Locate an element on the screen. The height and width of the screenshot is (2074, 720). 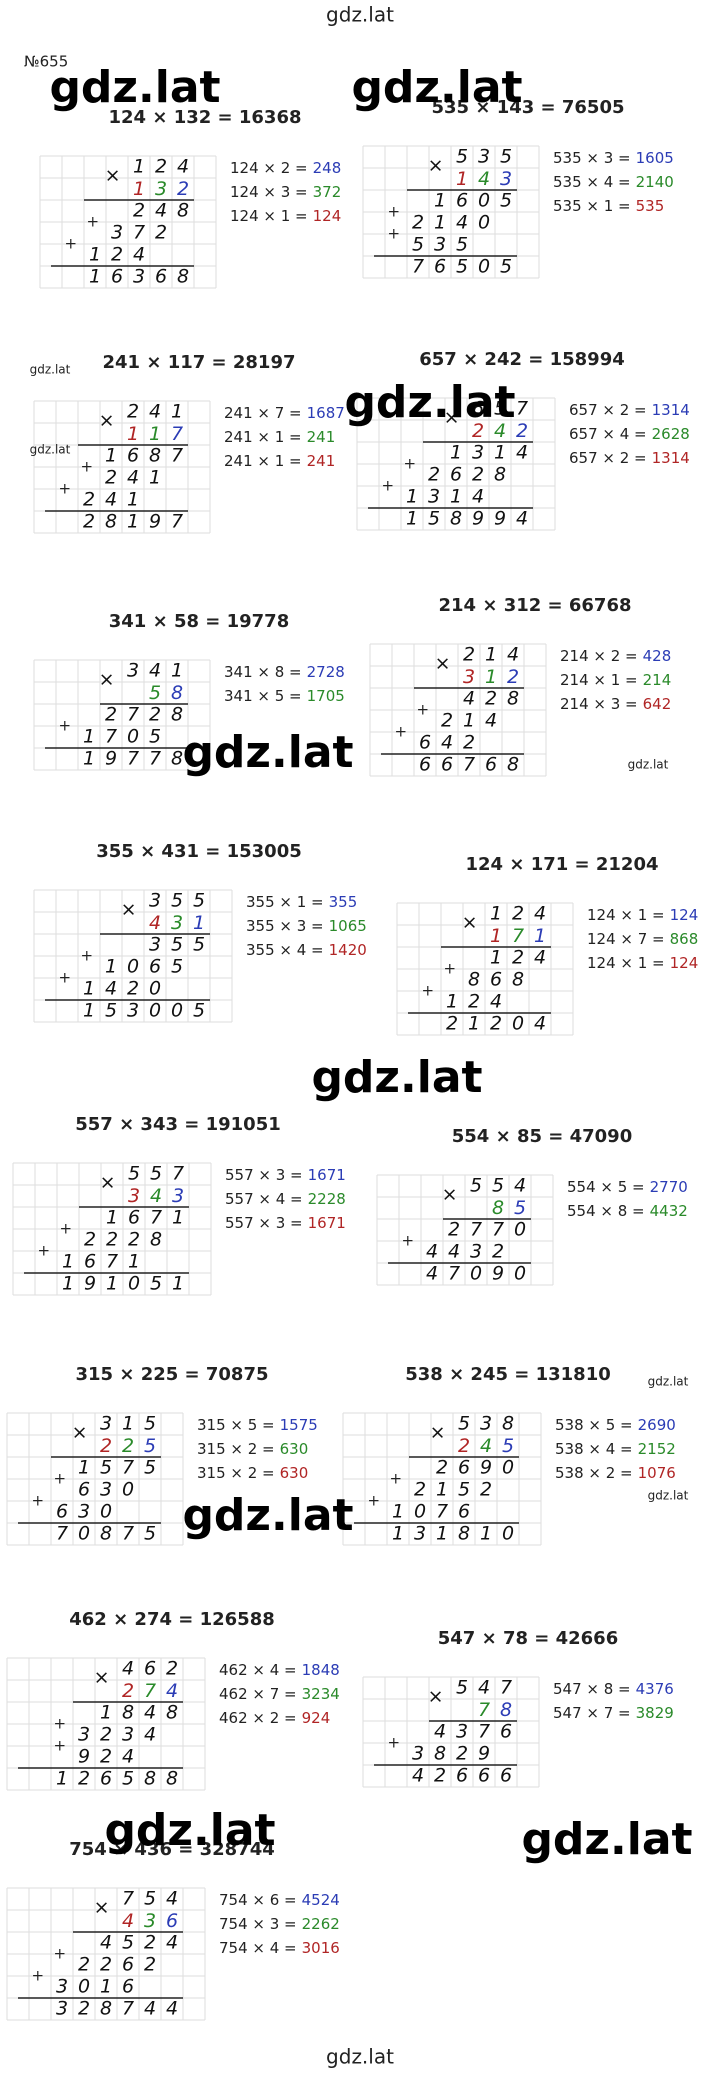
partial-product: 535 is located at coordinates (440, 245).